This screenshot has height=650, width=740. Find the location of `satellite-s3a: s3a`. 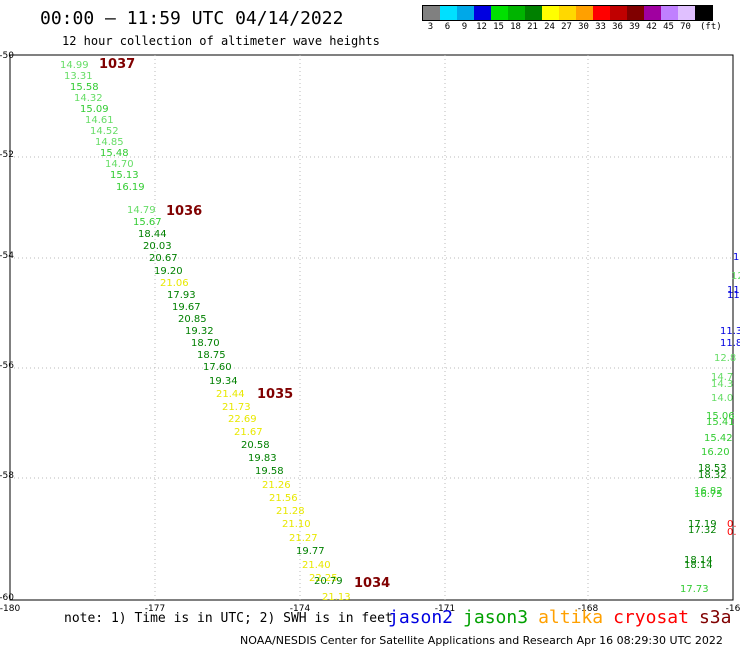

satellite-s3a: s3a is located at coordinates (715, 617).